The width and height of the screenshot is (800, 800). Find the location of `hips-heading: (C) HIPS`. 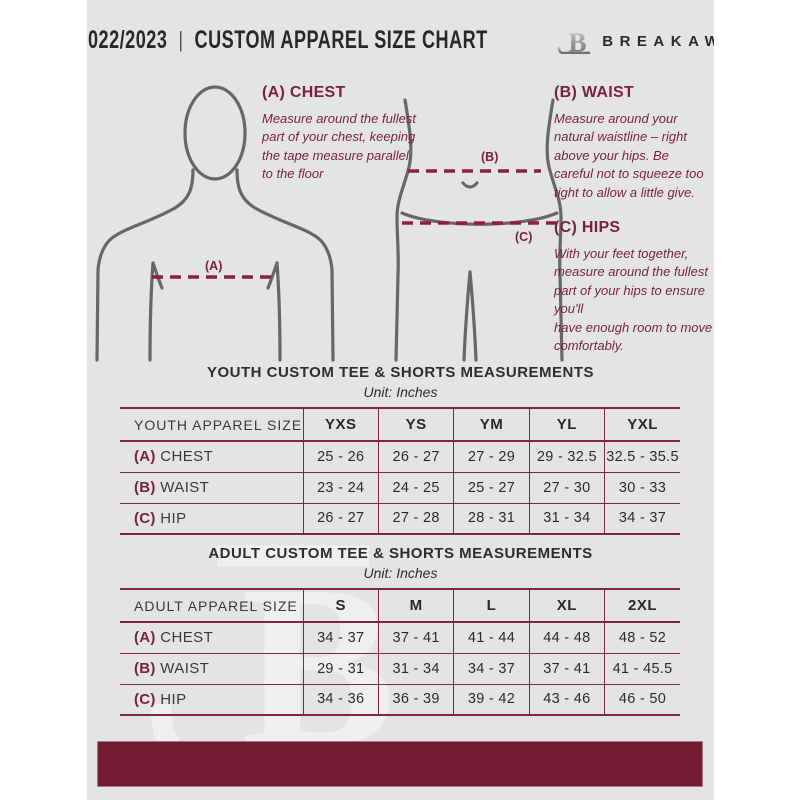

hips-heading: (C) HIPS is located at coordinates (587, 227).